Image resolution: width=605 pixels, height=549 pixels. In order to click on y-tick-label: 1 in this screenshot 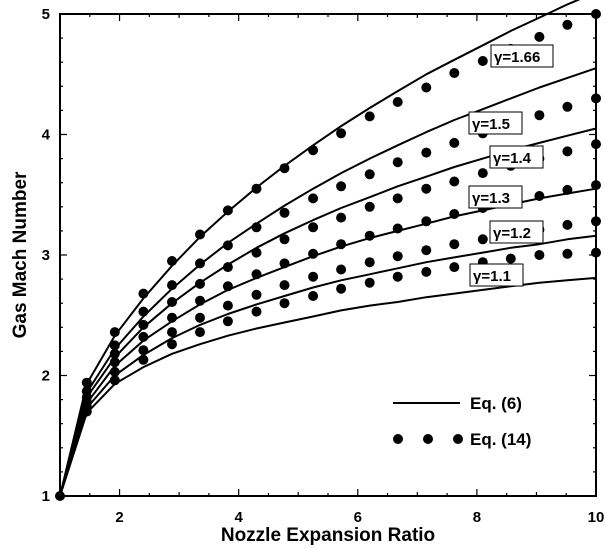, I will do `click(46, 496)`.